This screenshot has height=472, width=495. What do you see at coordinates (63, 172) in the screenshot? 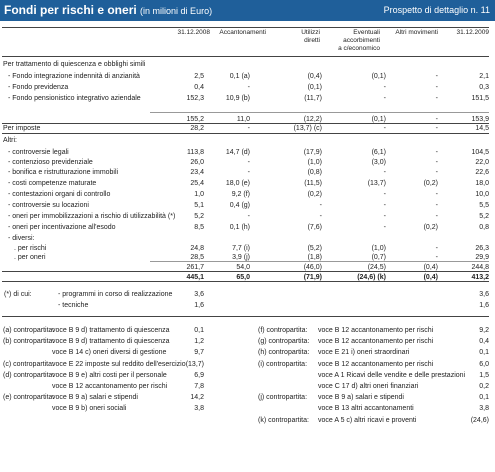
I see `row-label: - bonifica e ristrutturazione immobili` at bounding box center [63, 172].